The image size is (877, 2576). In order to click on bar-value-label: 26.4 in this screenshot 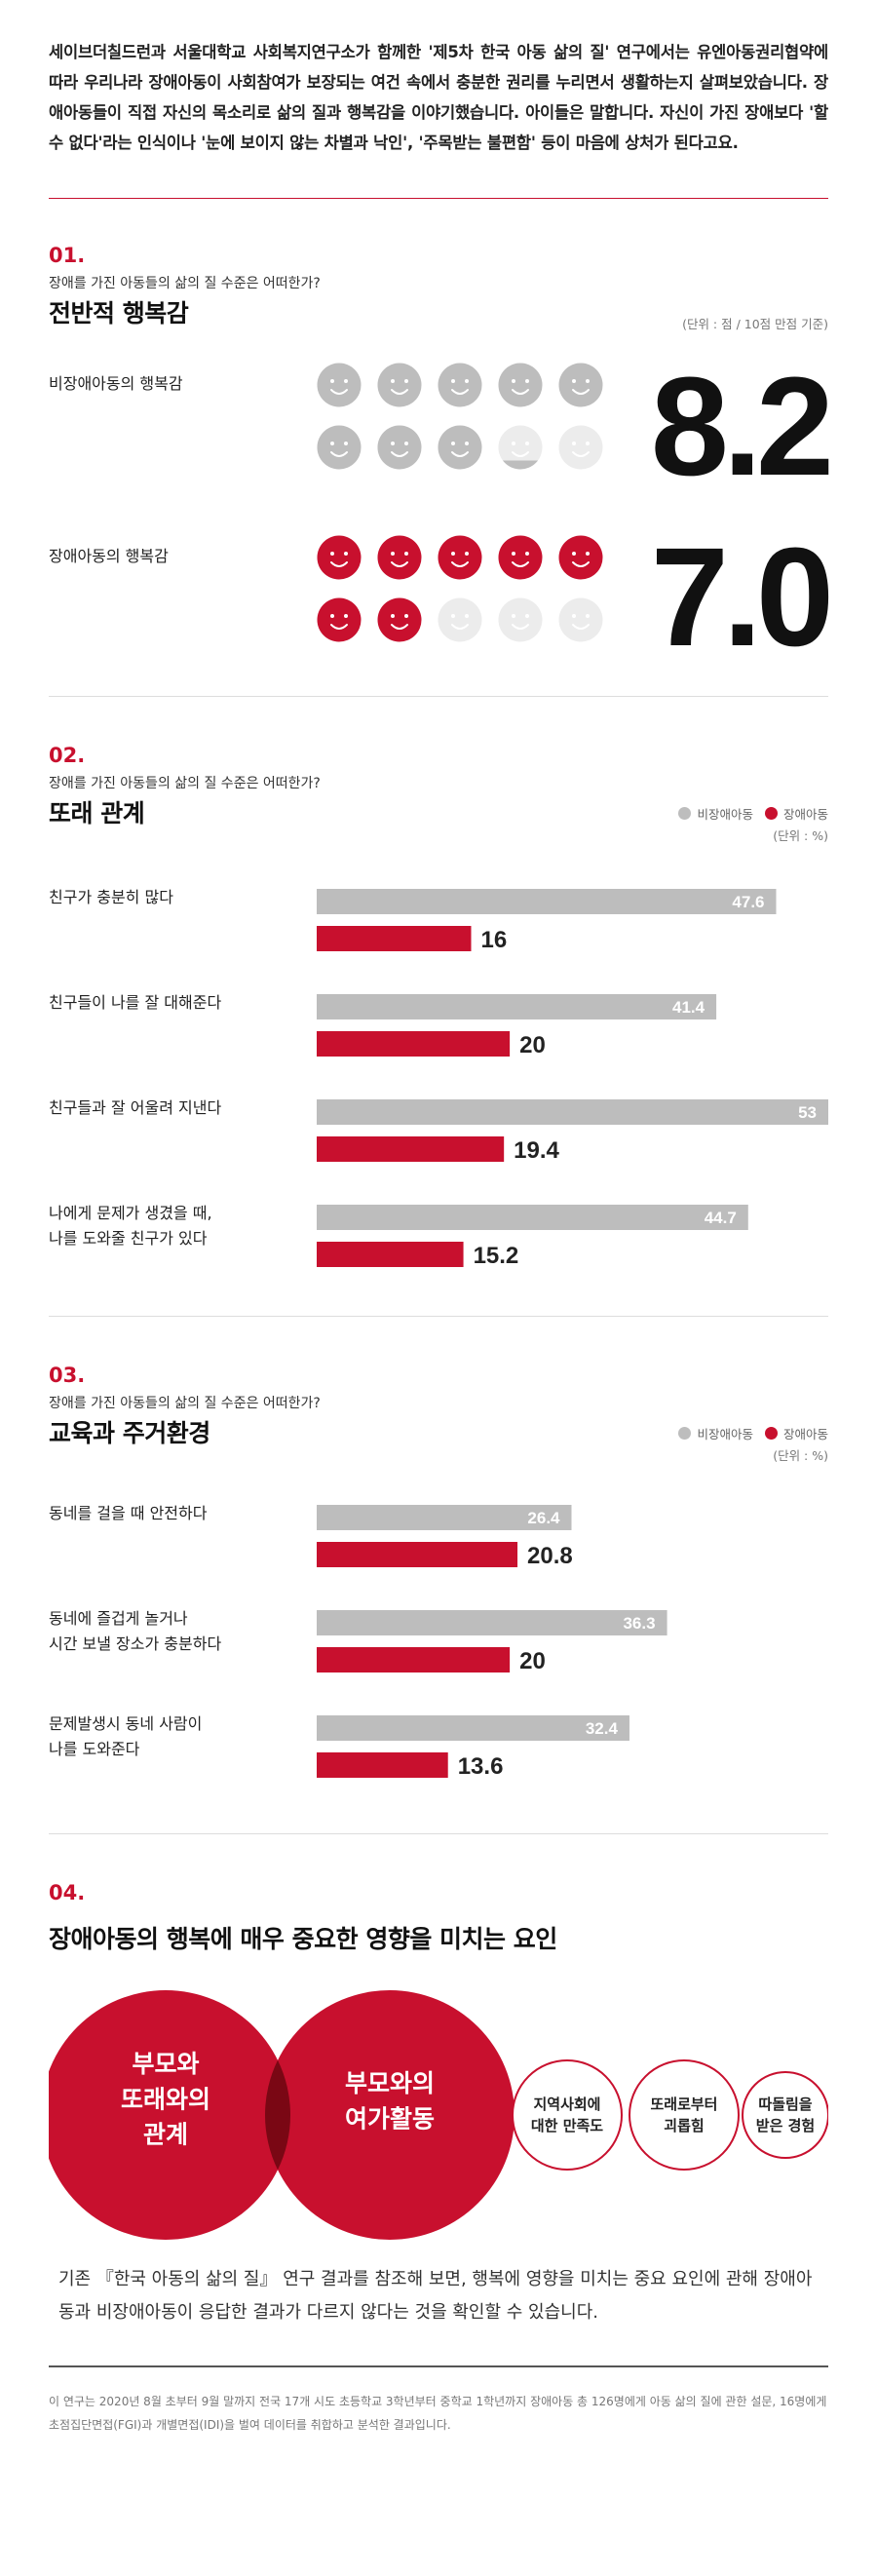, I will do `click(544, 1518)`.